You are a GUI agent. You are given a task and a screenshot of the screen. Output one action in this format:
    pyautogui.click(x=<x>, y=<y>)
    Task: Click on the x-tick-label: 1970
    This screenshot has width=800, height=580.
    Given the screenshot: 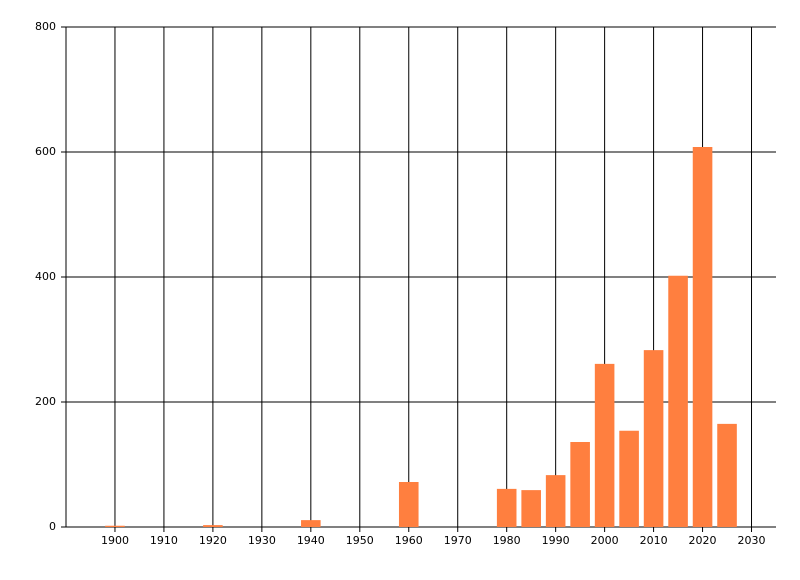 What is the action you would take?
    pyautogui.click(x=458, y=540)
    